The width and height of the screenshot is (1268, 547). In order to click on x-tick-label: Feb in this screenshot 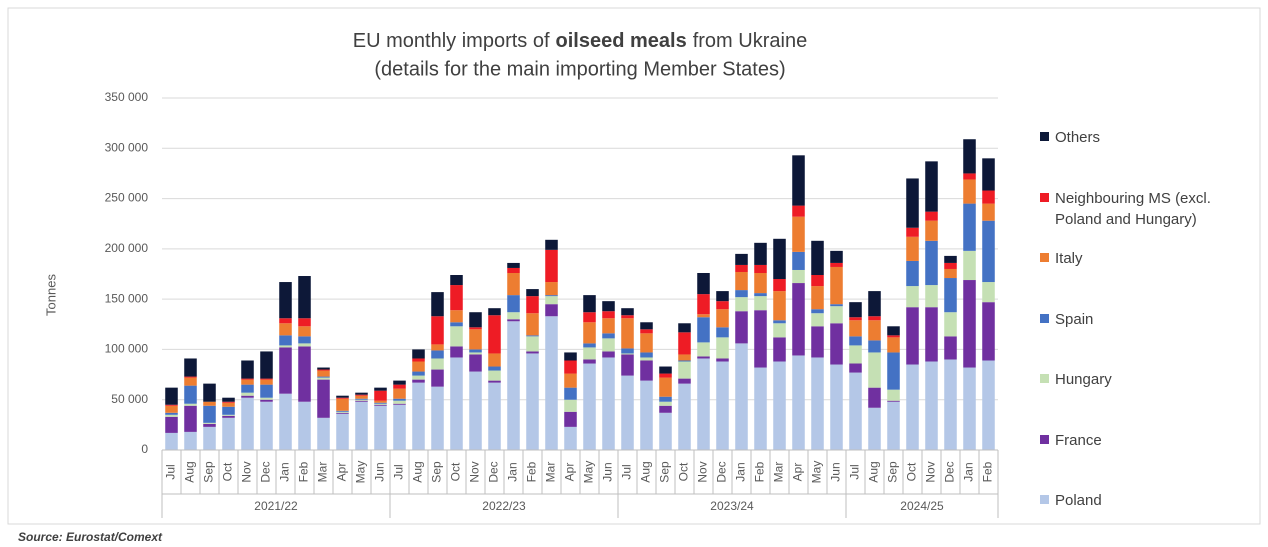, I will do `click(760, 471)`.